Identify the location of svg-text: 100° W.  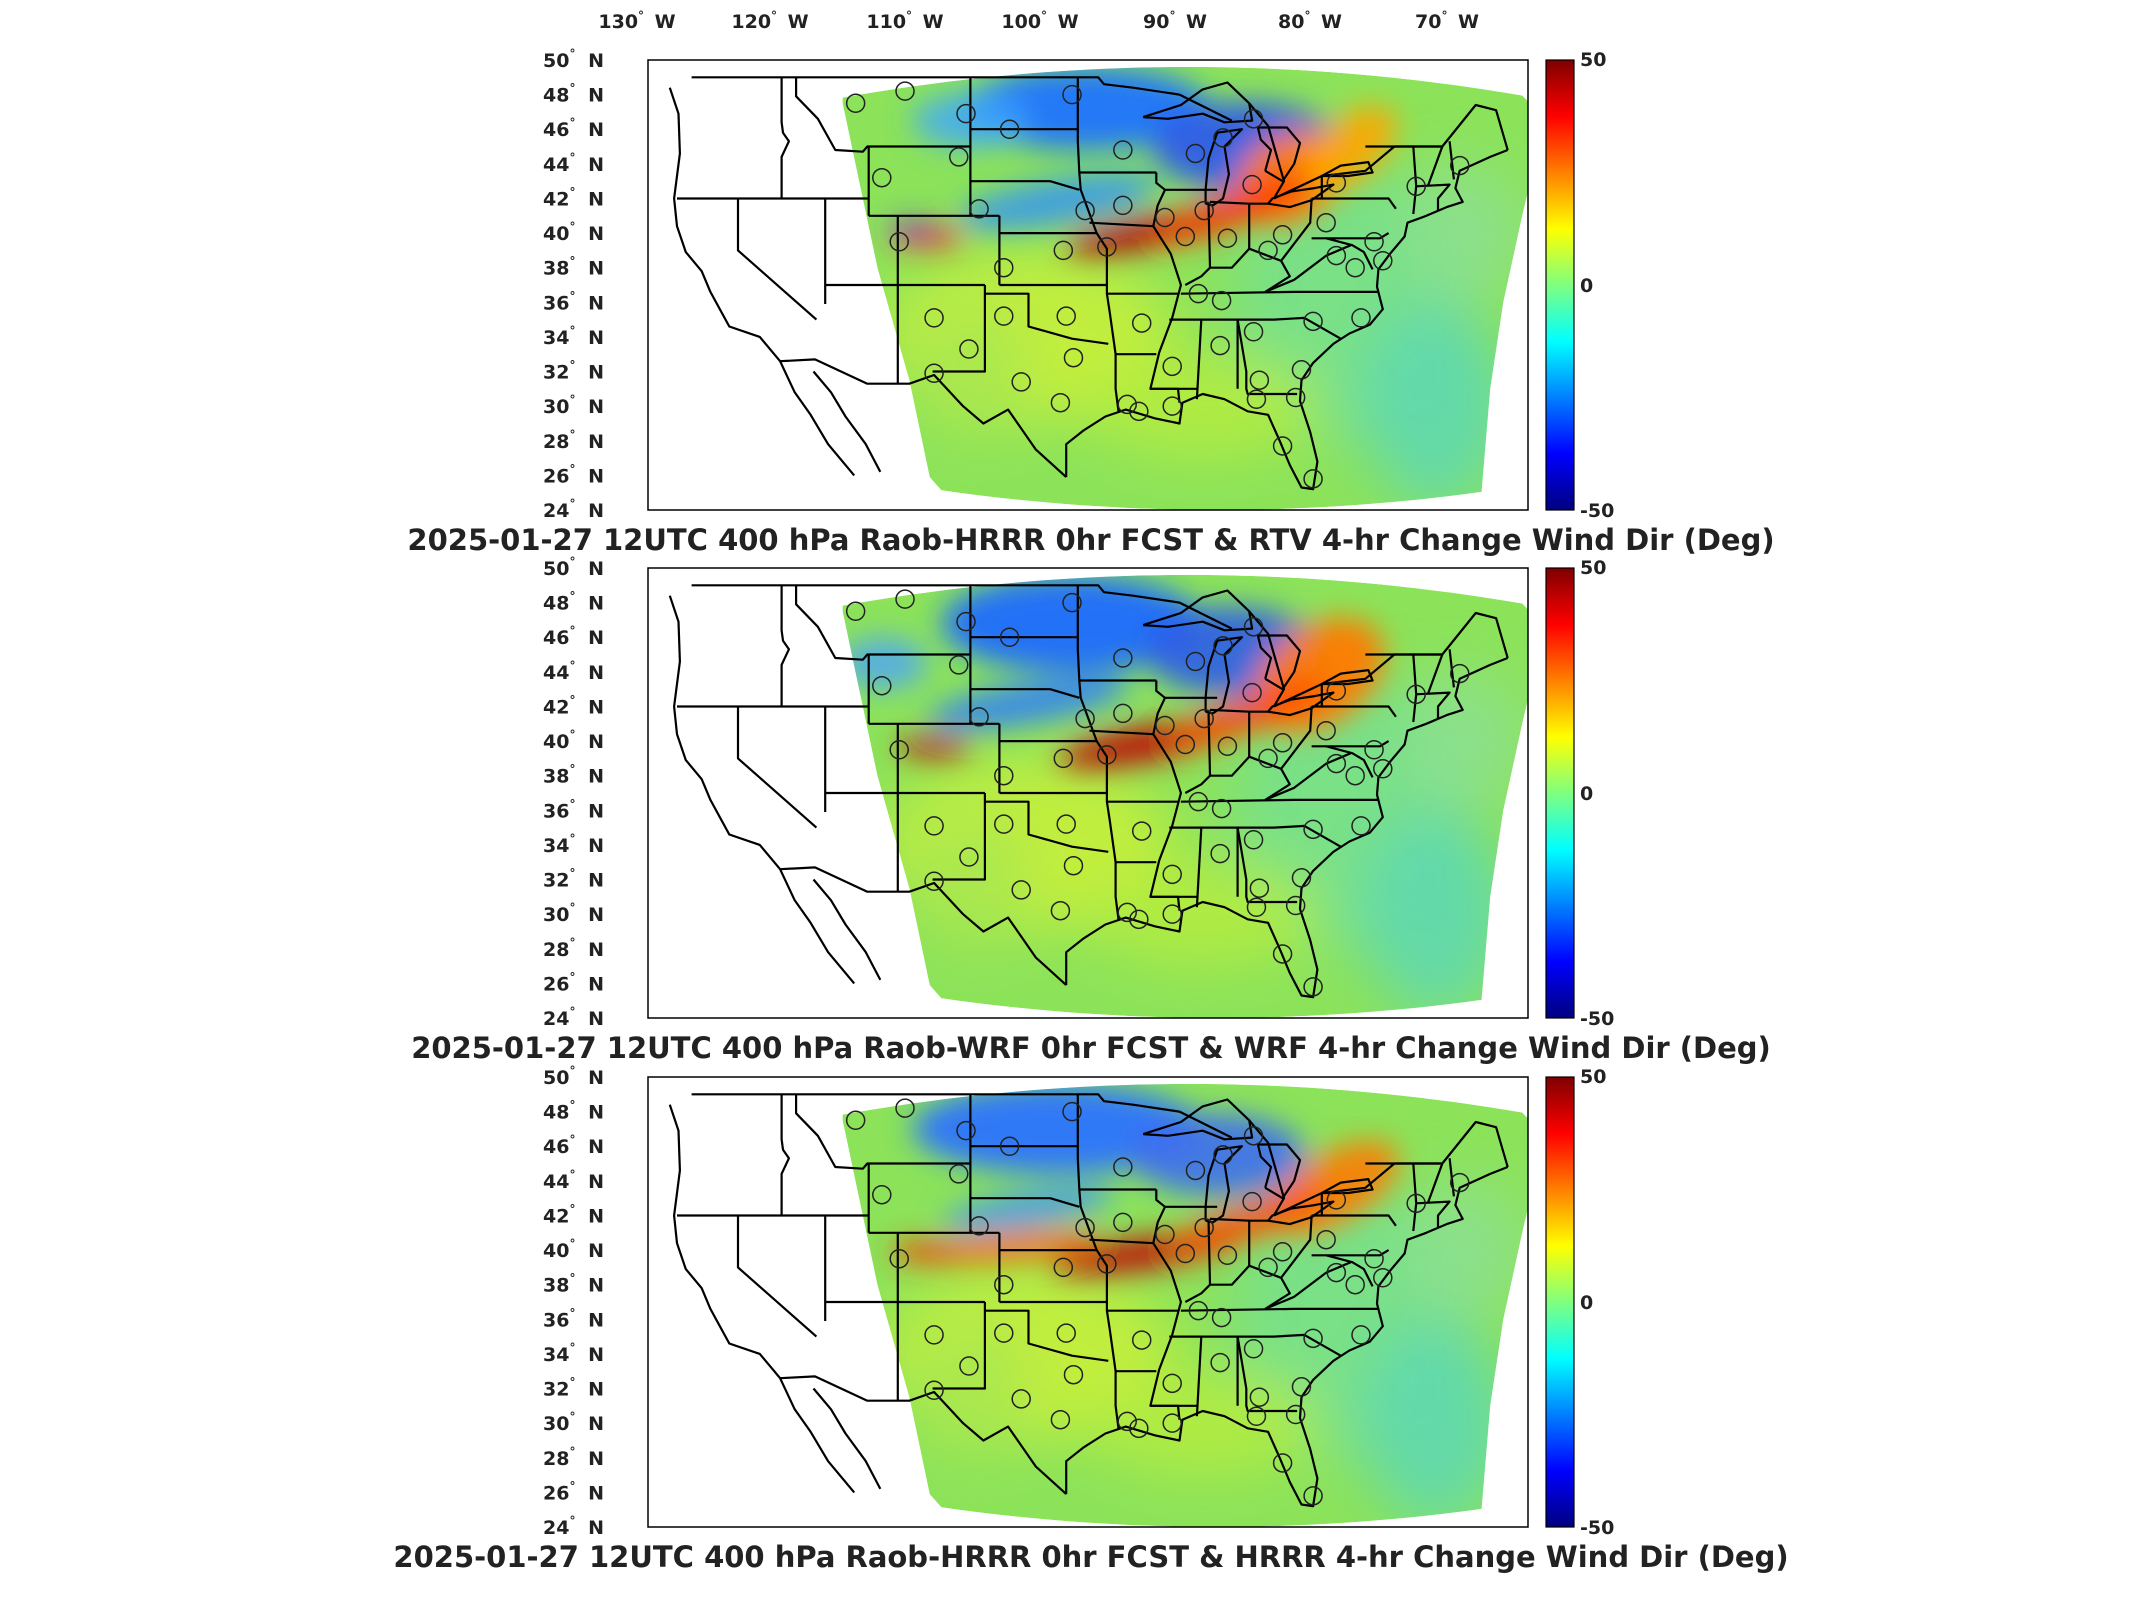
(1039, 21).